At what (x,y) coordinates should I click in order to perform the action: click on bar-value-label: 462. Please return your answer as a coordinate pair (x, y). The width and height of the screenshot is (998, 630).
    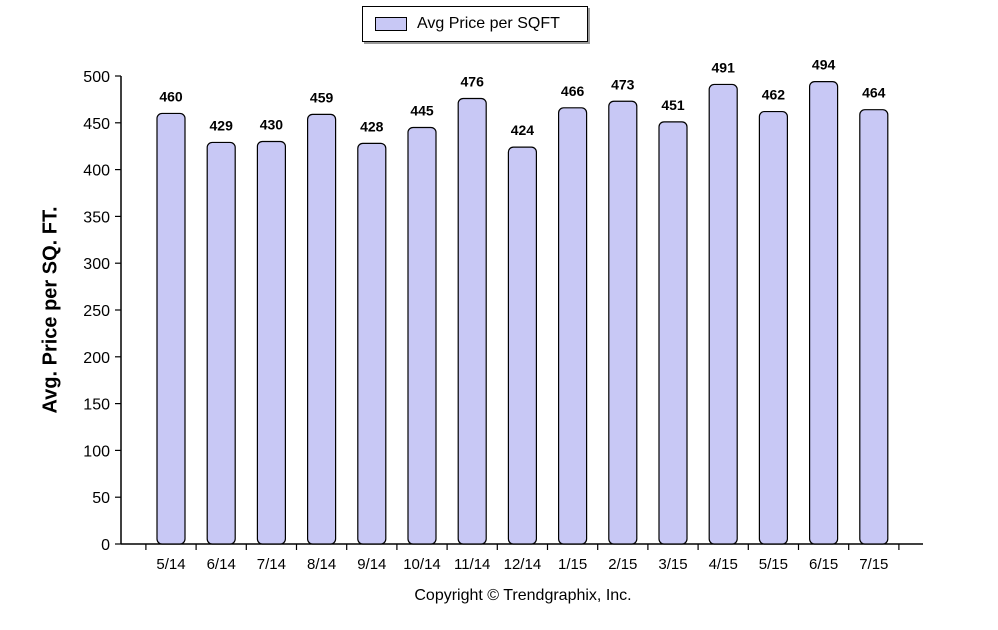
    Looking at the image, I should click on (774, 95).